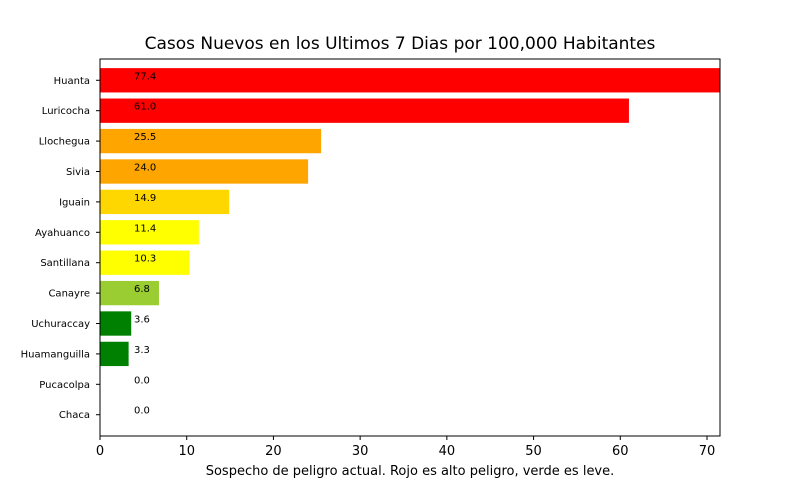  Describe the element at coordinates (64, 142) in the screenshot. I see `category-label: Llochegua` at that location.